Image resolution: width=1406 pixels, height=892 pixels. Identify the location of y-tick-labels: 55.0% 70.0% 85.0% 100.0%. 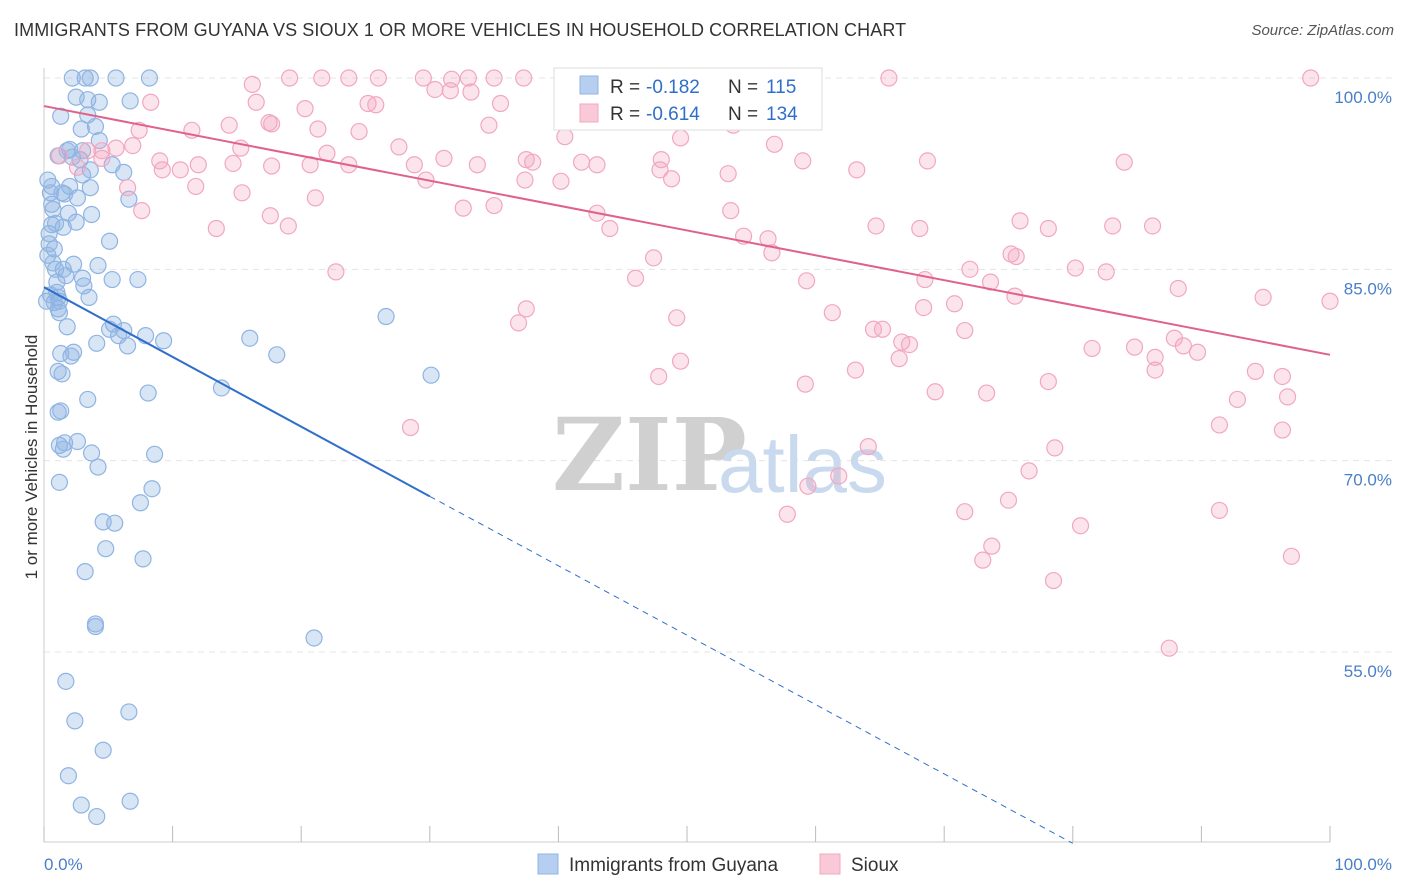
(1363, 384).